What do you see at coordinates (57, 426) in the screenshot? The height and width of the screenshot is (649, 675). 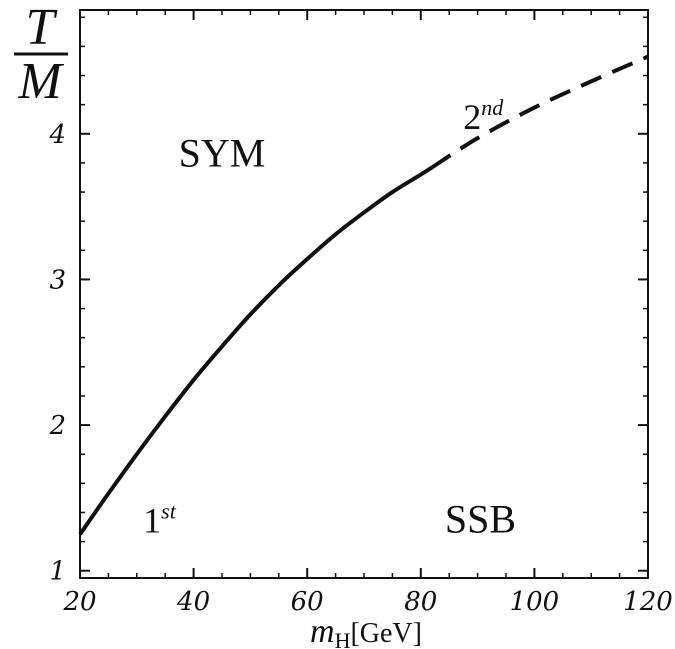 I see `y-tick-label: 2` at bounding box center [57, 426].